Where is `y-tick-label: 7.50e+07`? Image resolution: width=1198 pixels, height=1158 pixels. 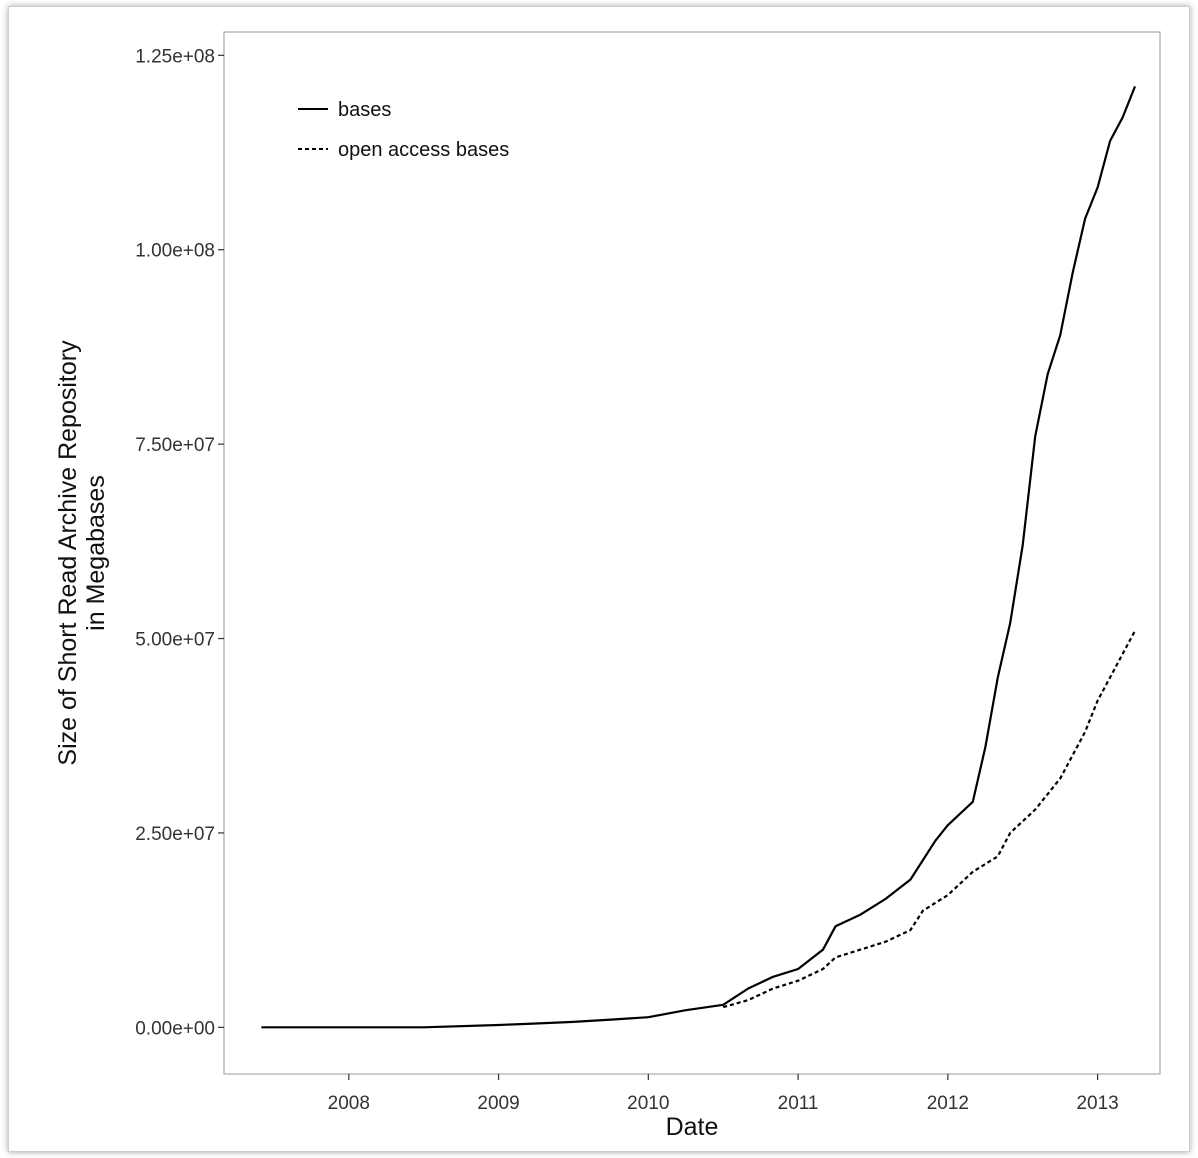 y-tick-label: 7.50e+07 is located at coordinates (175, 445).